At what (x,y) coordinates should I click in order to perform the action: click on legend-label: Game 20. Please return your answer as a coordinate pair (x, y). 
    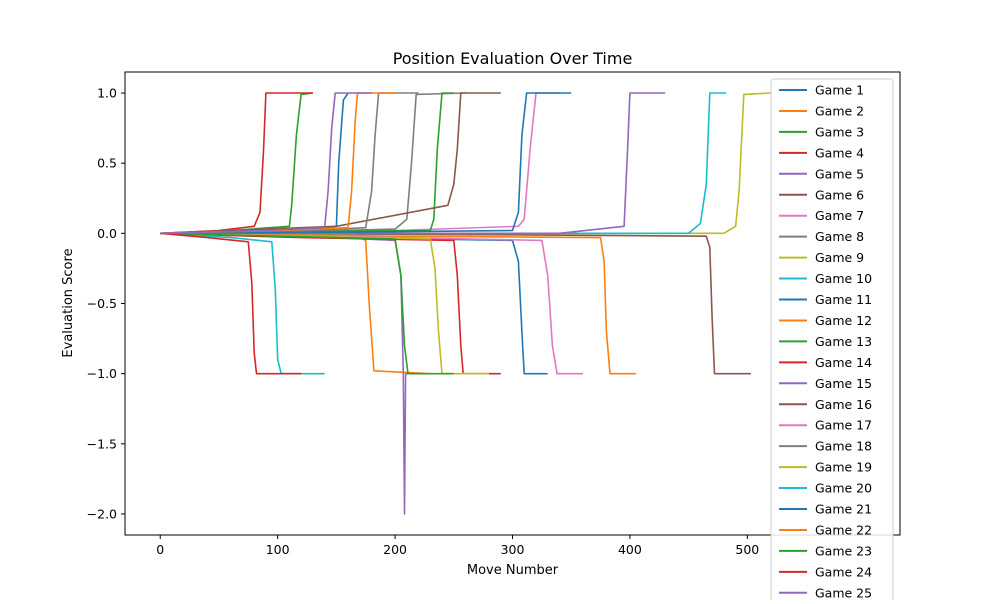
    Looking at the image, I should click on (843, 488).